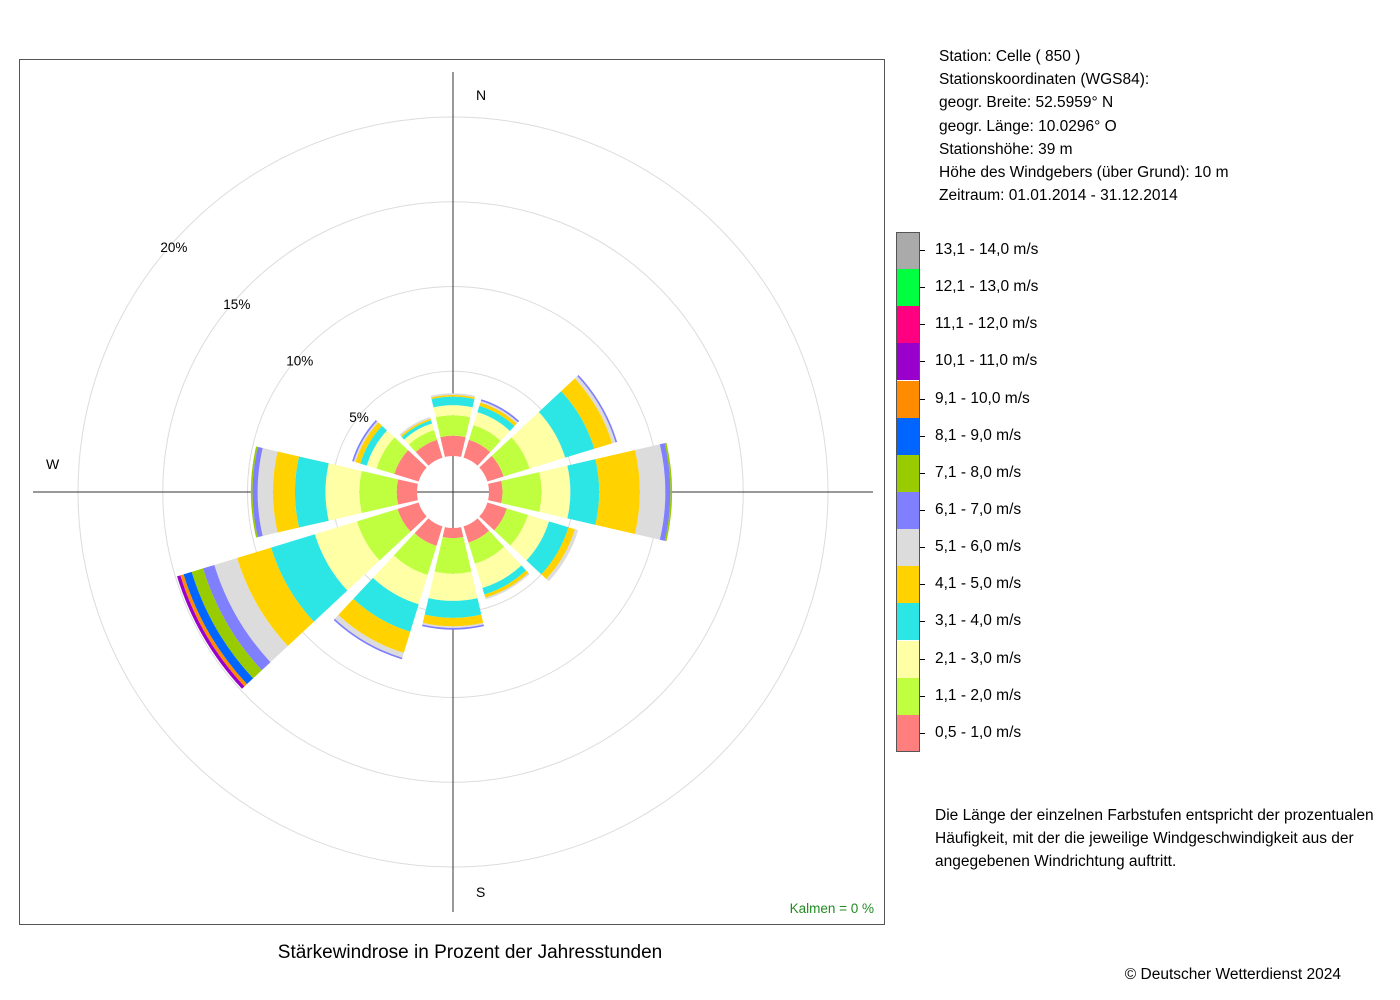 This screenshot has height=1000, width=1400. What do you see at coordinates (1028, 126) in the screenshot?
I see `longitude: geogr. Länge: 10.0296° O` at bounding box center [1028, 126].